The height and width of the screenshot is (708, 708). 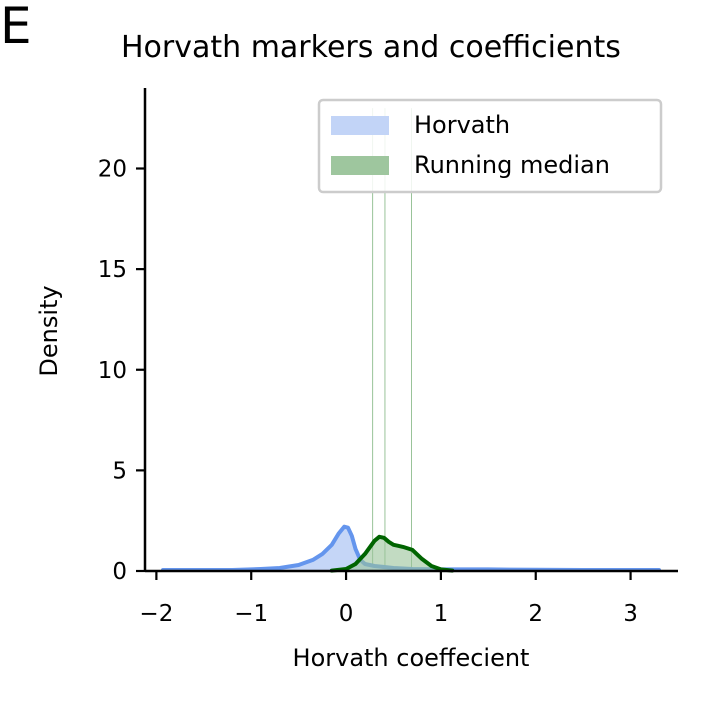 I want to click on x-tick-label: 3, so click(x=630, y=614).